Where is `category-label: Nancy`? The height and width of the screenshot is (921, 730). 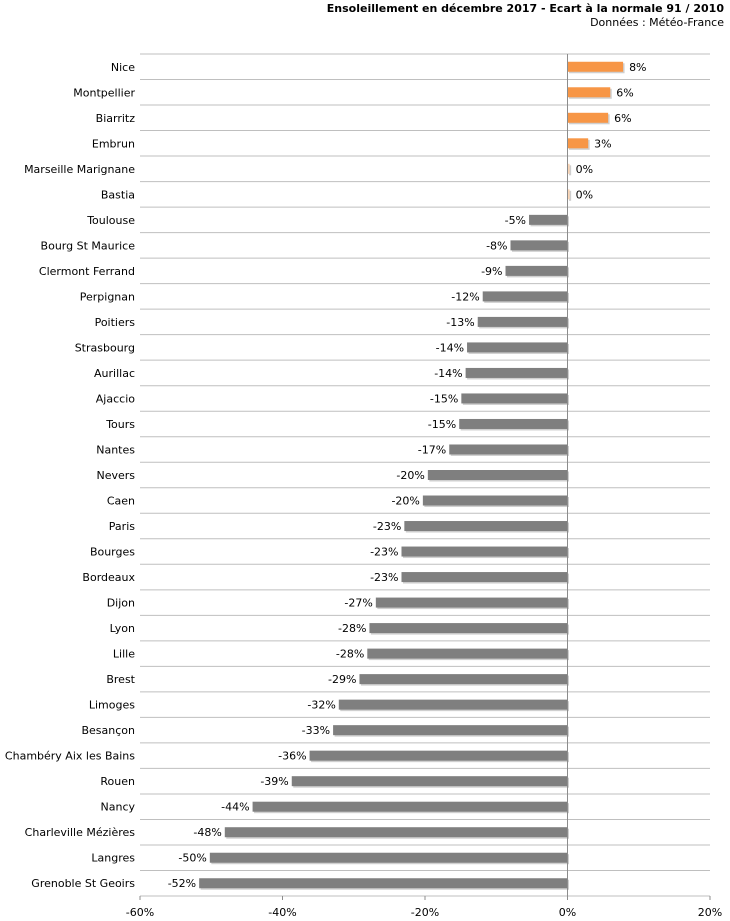
category-label: Nancy is located at coordinates (118, 807).